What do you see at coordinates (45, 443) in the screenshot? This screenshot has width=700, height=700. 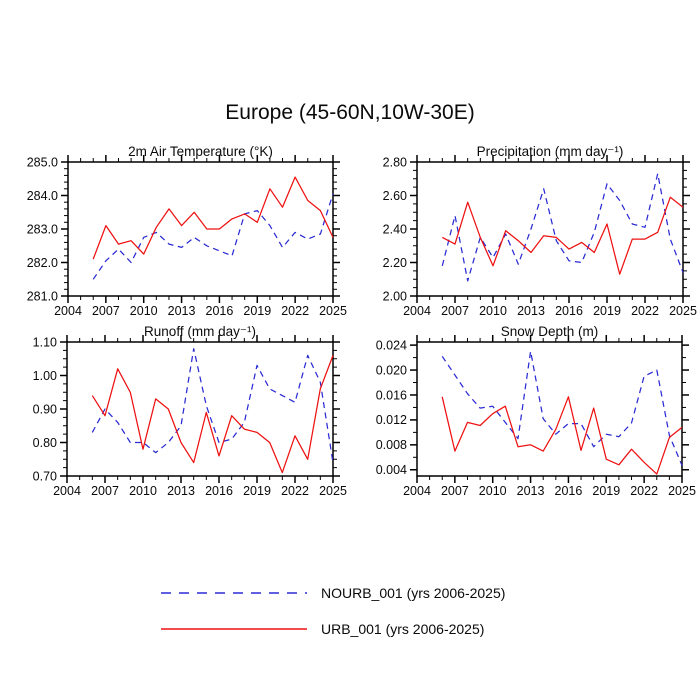 I see `y-tick-label: 0.80` at bounding box center [45, 443].